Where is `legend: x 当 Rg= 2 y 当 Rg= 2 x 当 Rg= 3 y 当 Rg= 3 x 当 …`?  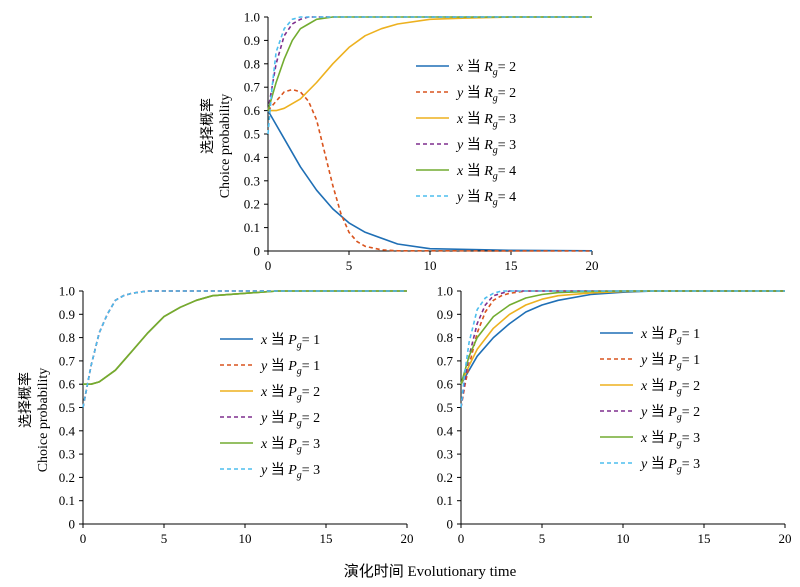
legend: x 当 Rg= 2 y 当 Rg= 2 x 当 Rg= 3 y 当 Rg= 3 x 当 … is located at coordinates (466, 133).